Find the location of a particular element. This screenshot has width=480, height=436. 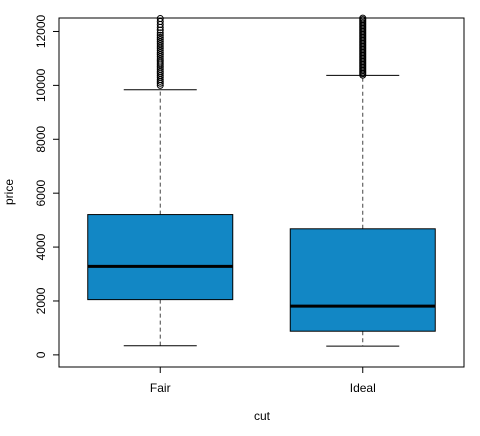

y-tick-label: 4000 is located at coordinates (41, 246).